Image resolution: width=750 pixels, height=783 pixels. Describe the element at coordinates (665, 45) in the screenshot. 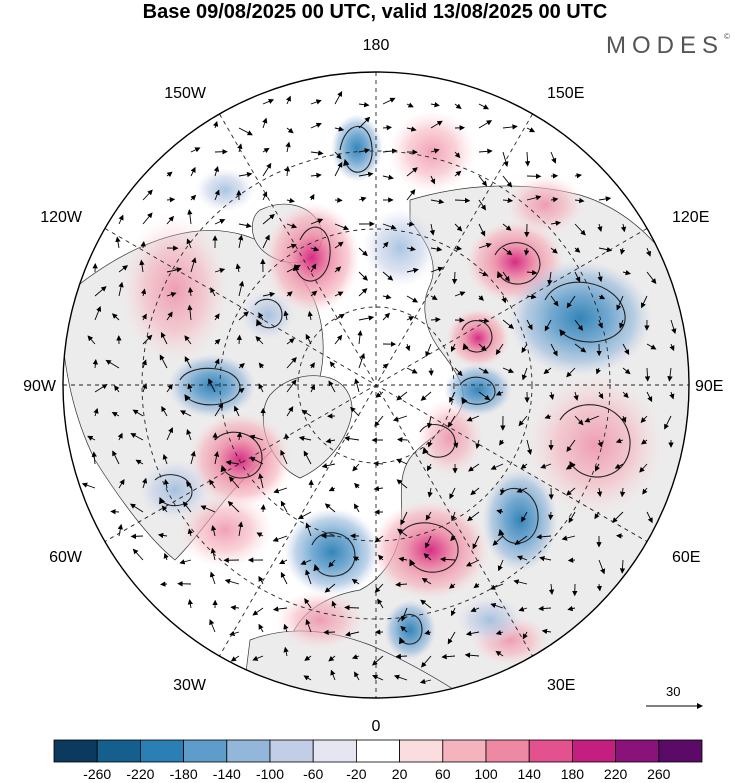

I see `brand-name: MODES` at that location.